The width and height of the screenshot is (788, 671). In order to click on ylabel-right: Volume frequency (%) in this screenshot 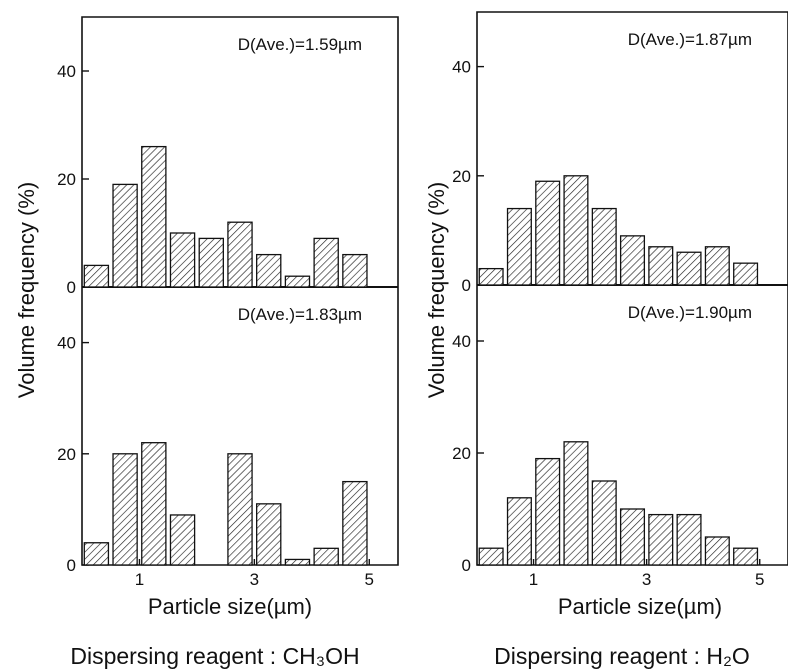, I will do `click(436, 290)`.